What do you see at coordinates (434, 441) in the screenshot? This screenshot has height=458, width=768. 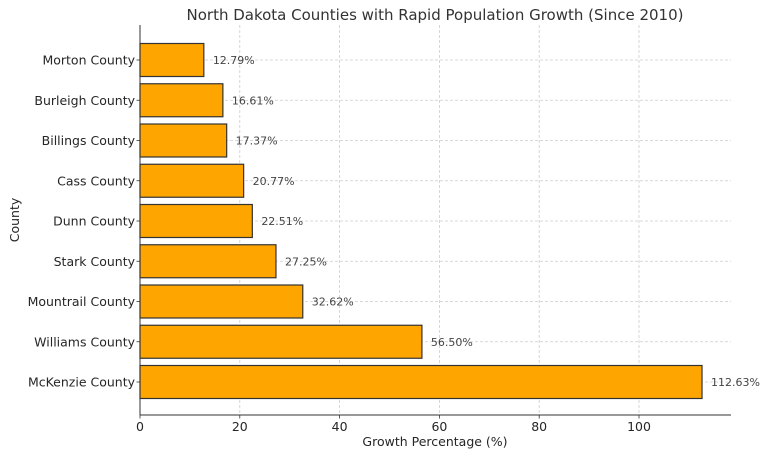 I see `x-axis-label: Growth Percentage (%)` at bounding box center [434, 441].